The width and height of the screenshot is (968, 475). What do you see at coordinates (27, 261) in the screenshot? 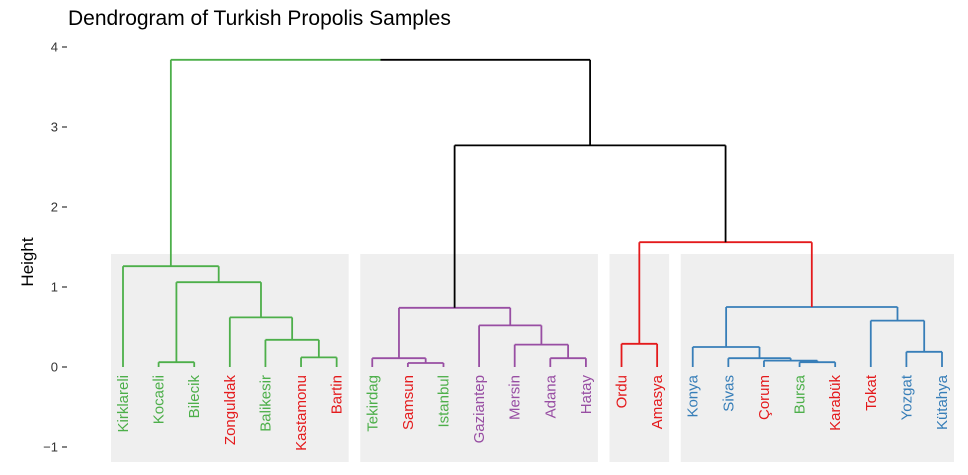
I see `y-axis-label: Height` at bounding box center [27, 261].